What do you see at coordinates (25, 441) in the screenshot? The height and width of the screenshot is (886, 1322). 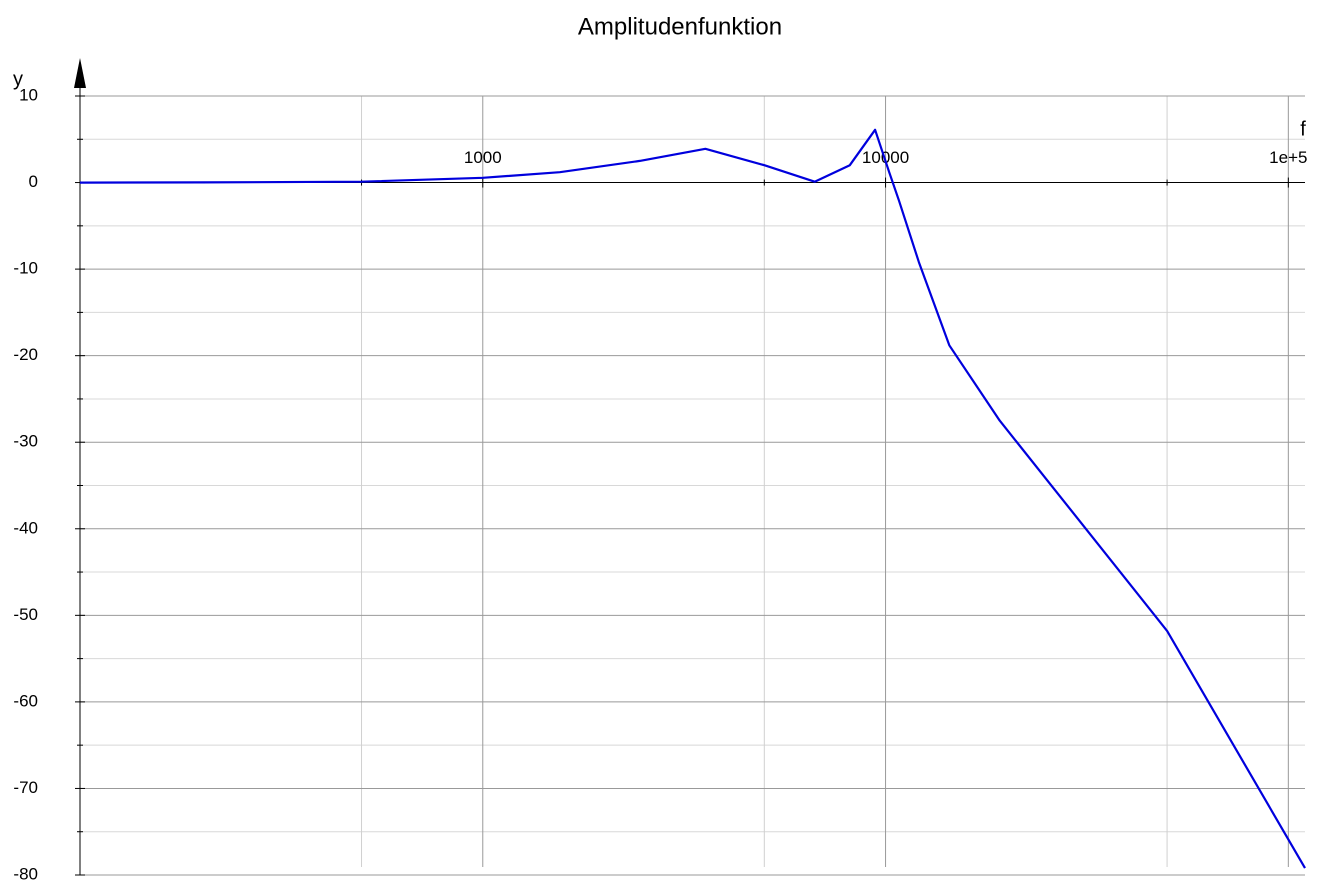 I see `y-tick-label: -30` at bounding box center [25, 441].